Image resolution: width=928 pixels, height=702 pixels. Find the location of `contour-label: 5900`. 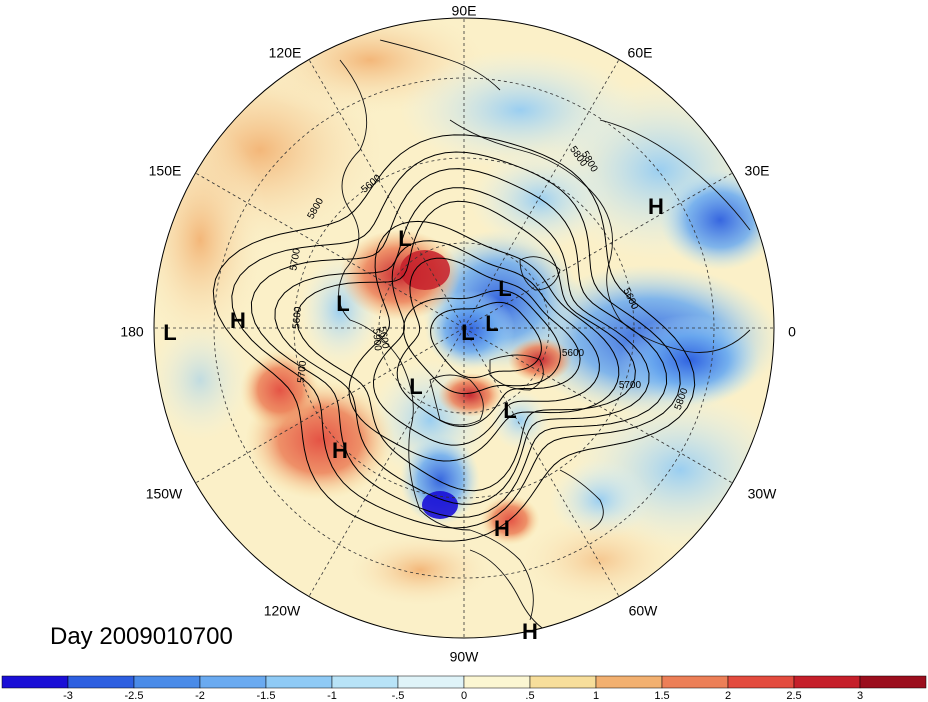

contour-label: 5900 is located at coordinates (376, 340).